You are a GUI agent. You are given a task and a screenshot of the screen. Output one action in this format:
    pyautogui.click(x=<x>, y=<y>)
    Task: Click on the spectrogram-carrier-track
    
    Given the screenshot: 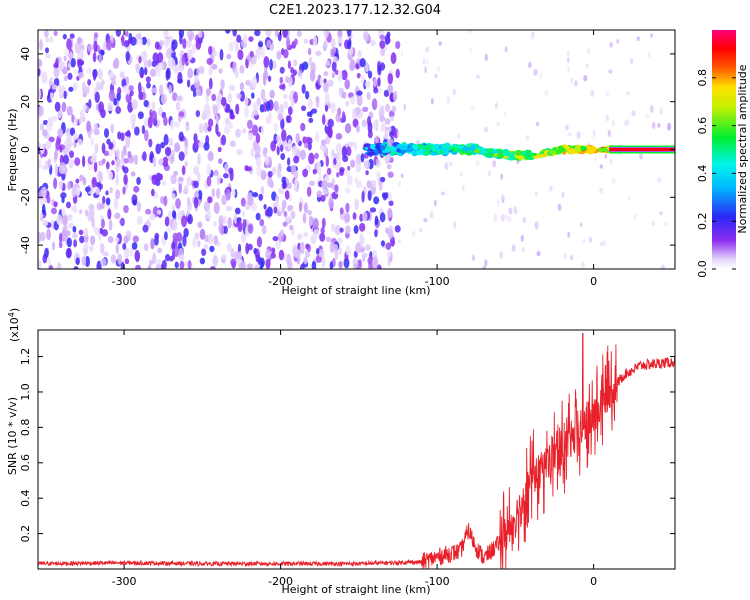 What is the action you would take?
    pyautogui.click(x=518, y=151)
    